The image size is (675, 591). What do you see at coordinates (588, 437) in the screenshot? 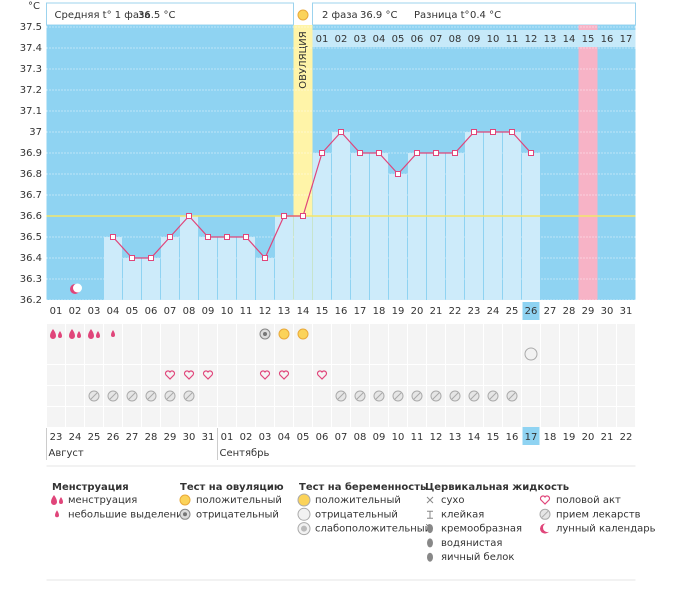
I see `date-label: 20` at bounding box center [588, 437].